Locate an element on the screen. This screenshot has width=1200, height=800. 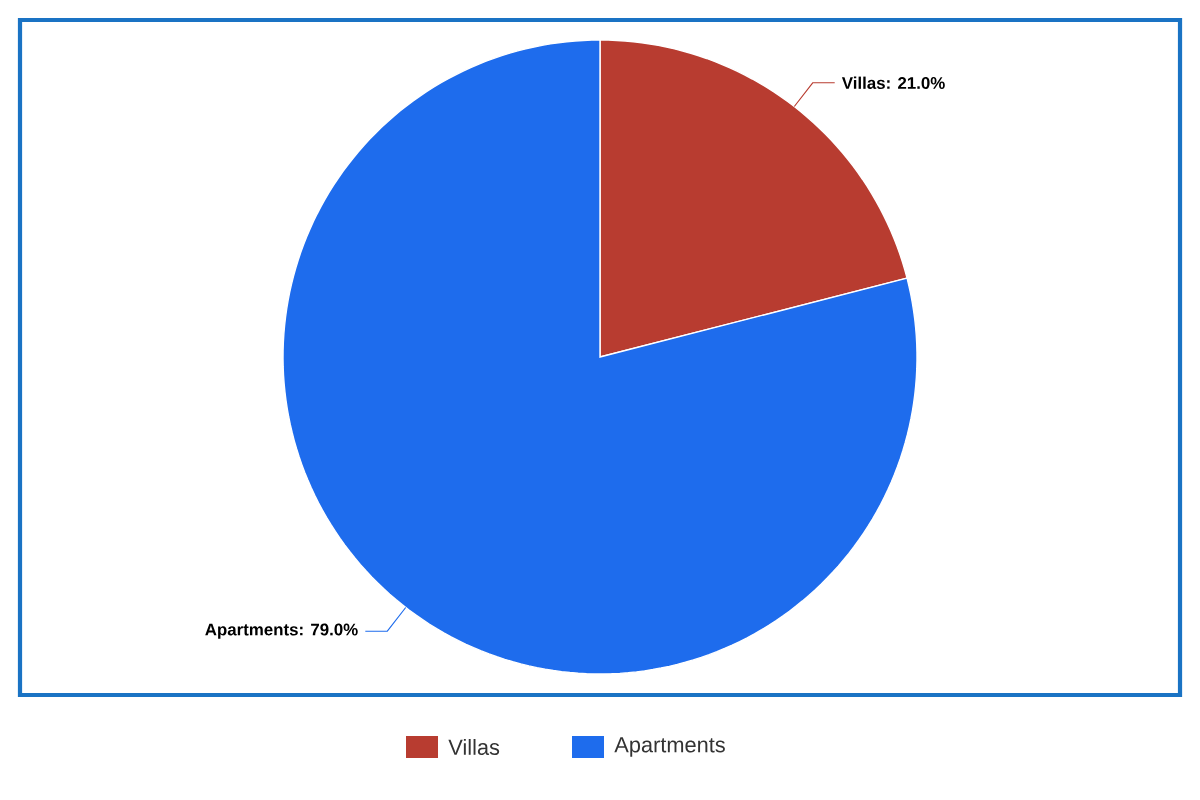
legend-label: Apartments is located at coordinates (669, 747).